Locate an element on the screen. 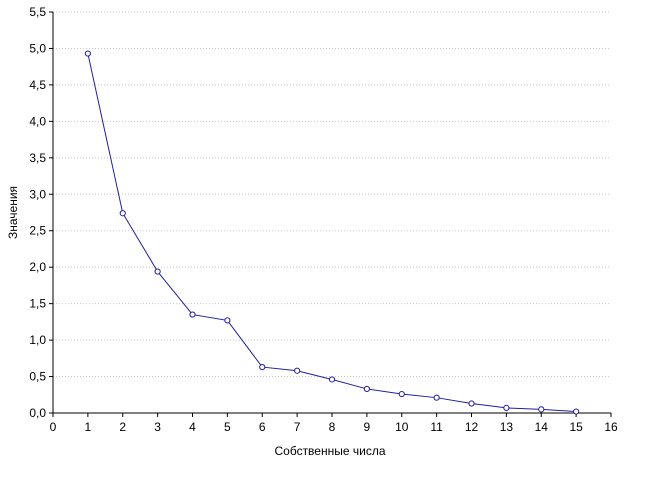 This screenshot has width=662, height=478. x-tick-label: 1 is located at coordinates (88, 427).